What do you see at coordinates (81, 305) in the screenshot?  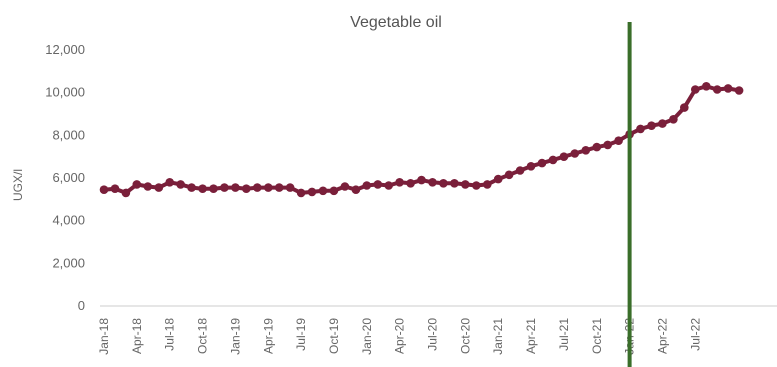 I see `y-tick-label: 0` at bounding box center [81, 305].